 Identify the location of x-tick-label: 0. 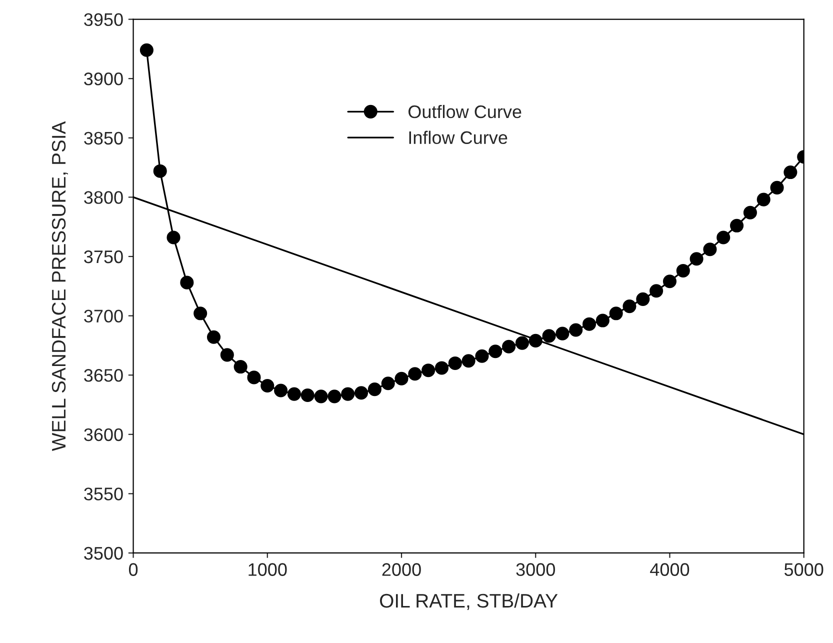
(133, 569).